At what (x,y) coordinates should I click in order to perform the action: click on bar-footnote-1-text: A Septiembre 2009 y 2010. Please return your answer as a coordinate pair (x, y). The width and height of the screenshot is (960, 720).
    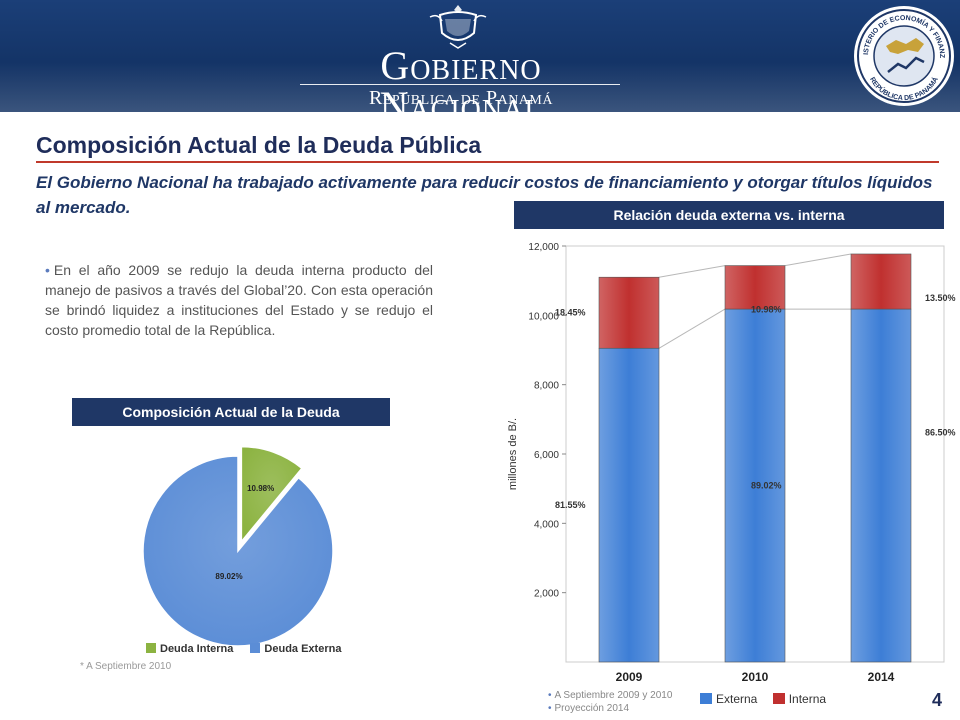
    Looking at the image, I should click on (613, 695).